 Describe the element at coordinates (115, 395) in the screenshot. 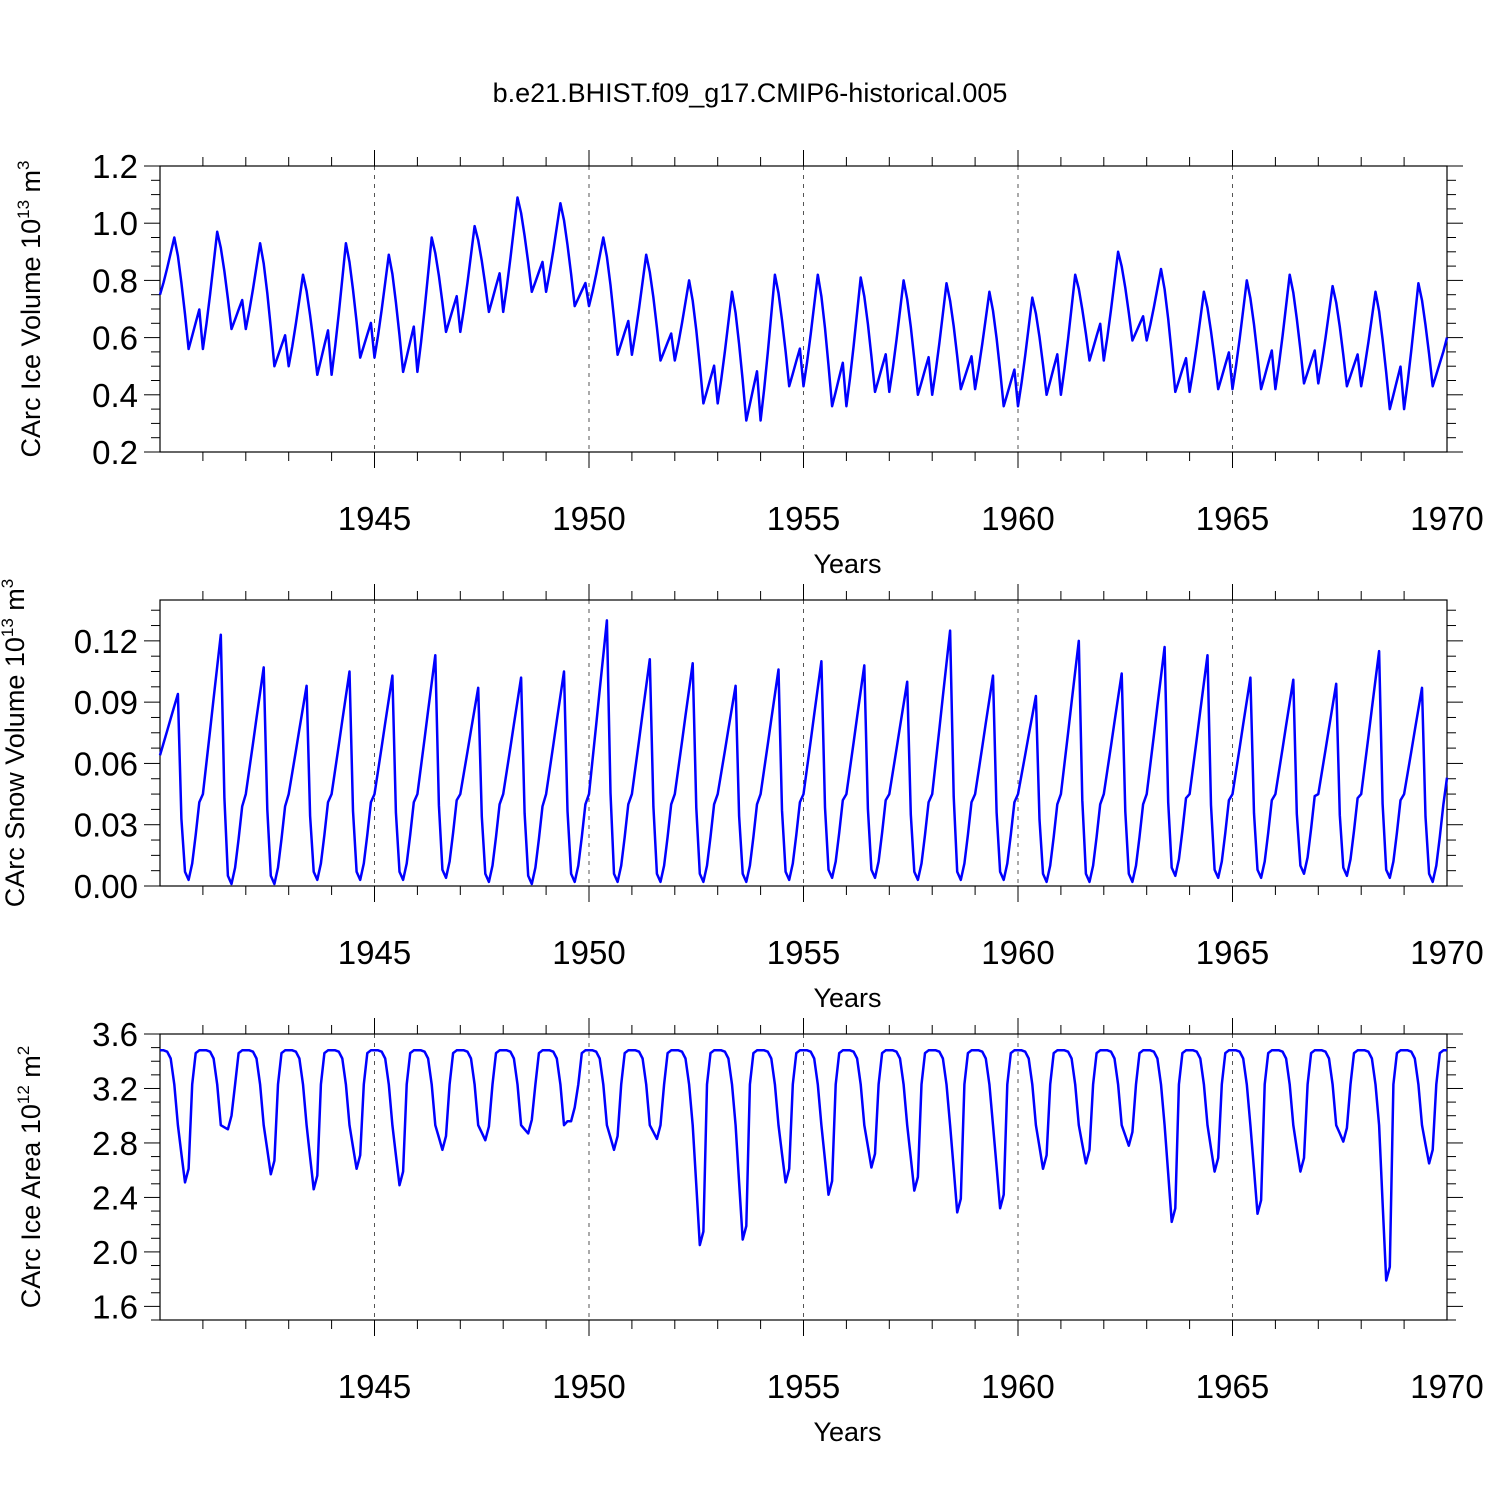

I see `y-tick-label: 0.4` at that location.